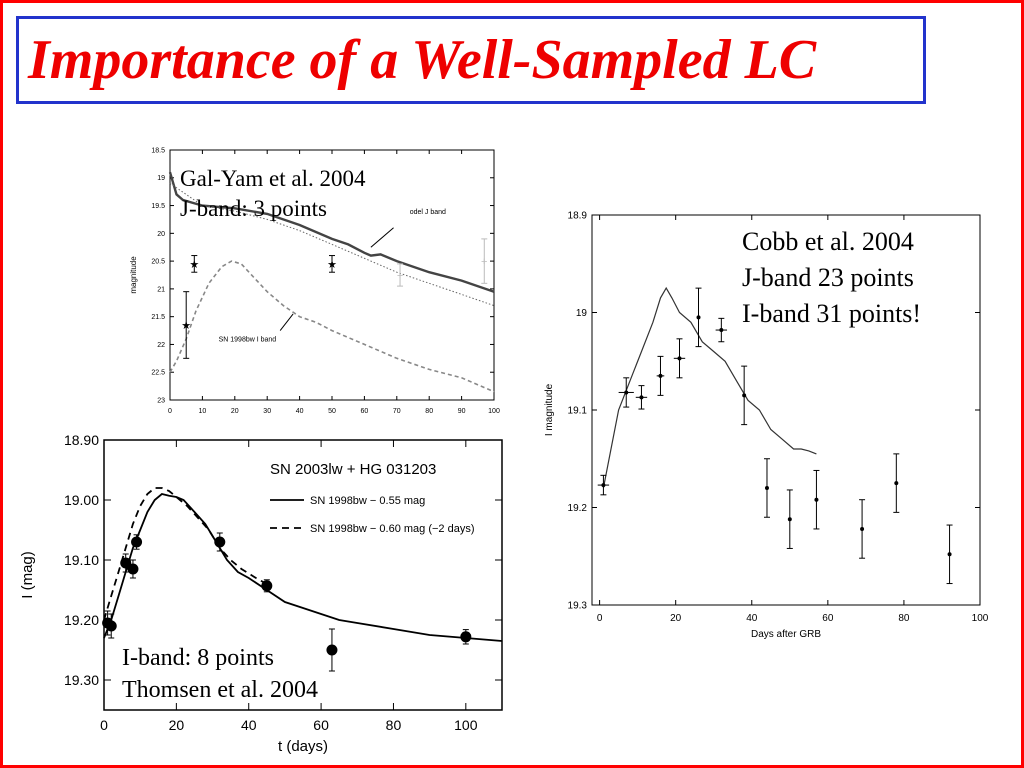 Image resolution: width=1024 pixels, height=768 pixels. What do you see at coordinates (81, 680) in the screenshot?
I see `thomsen-y-tick-label: 19.30` at bounding box center [81, 680].